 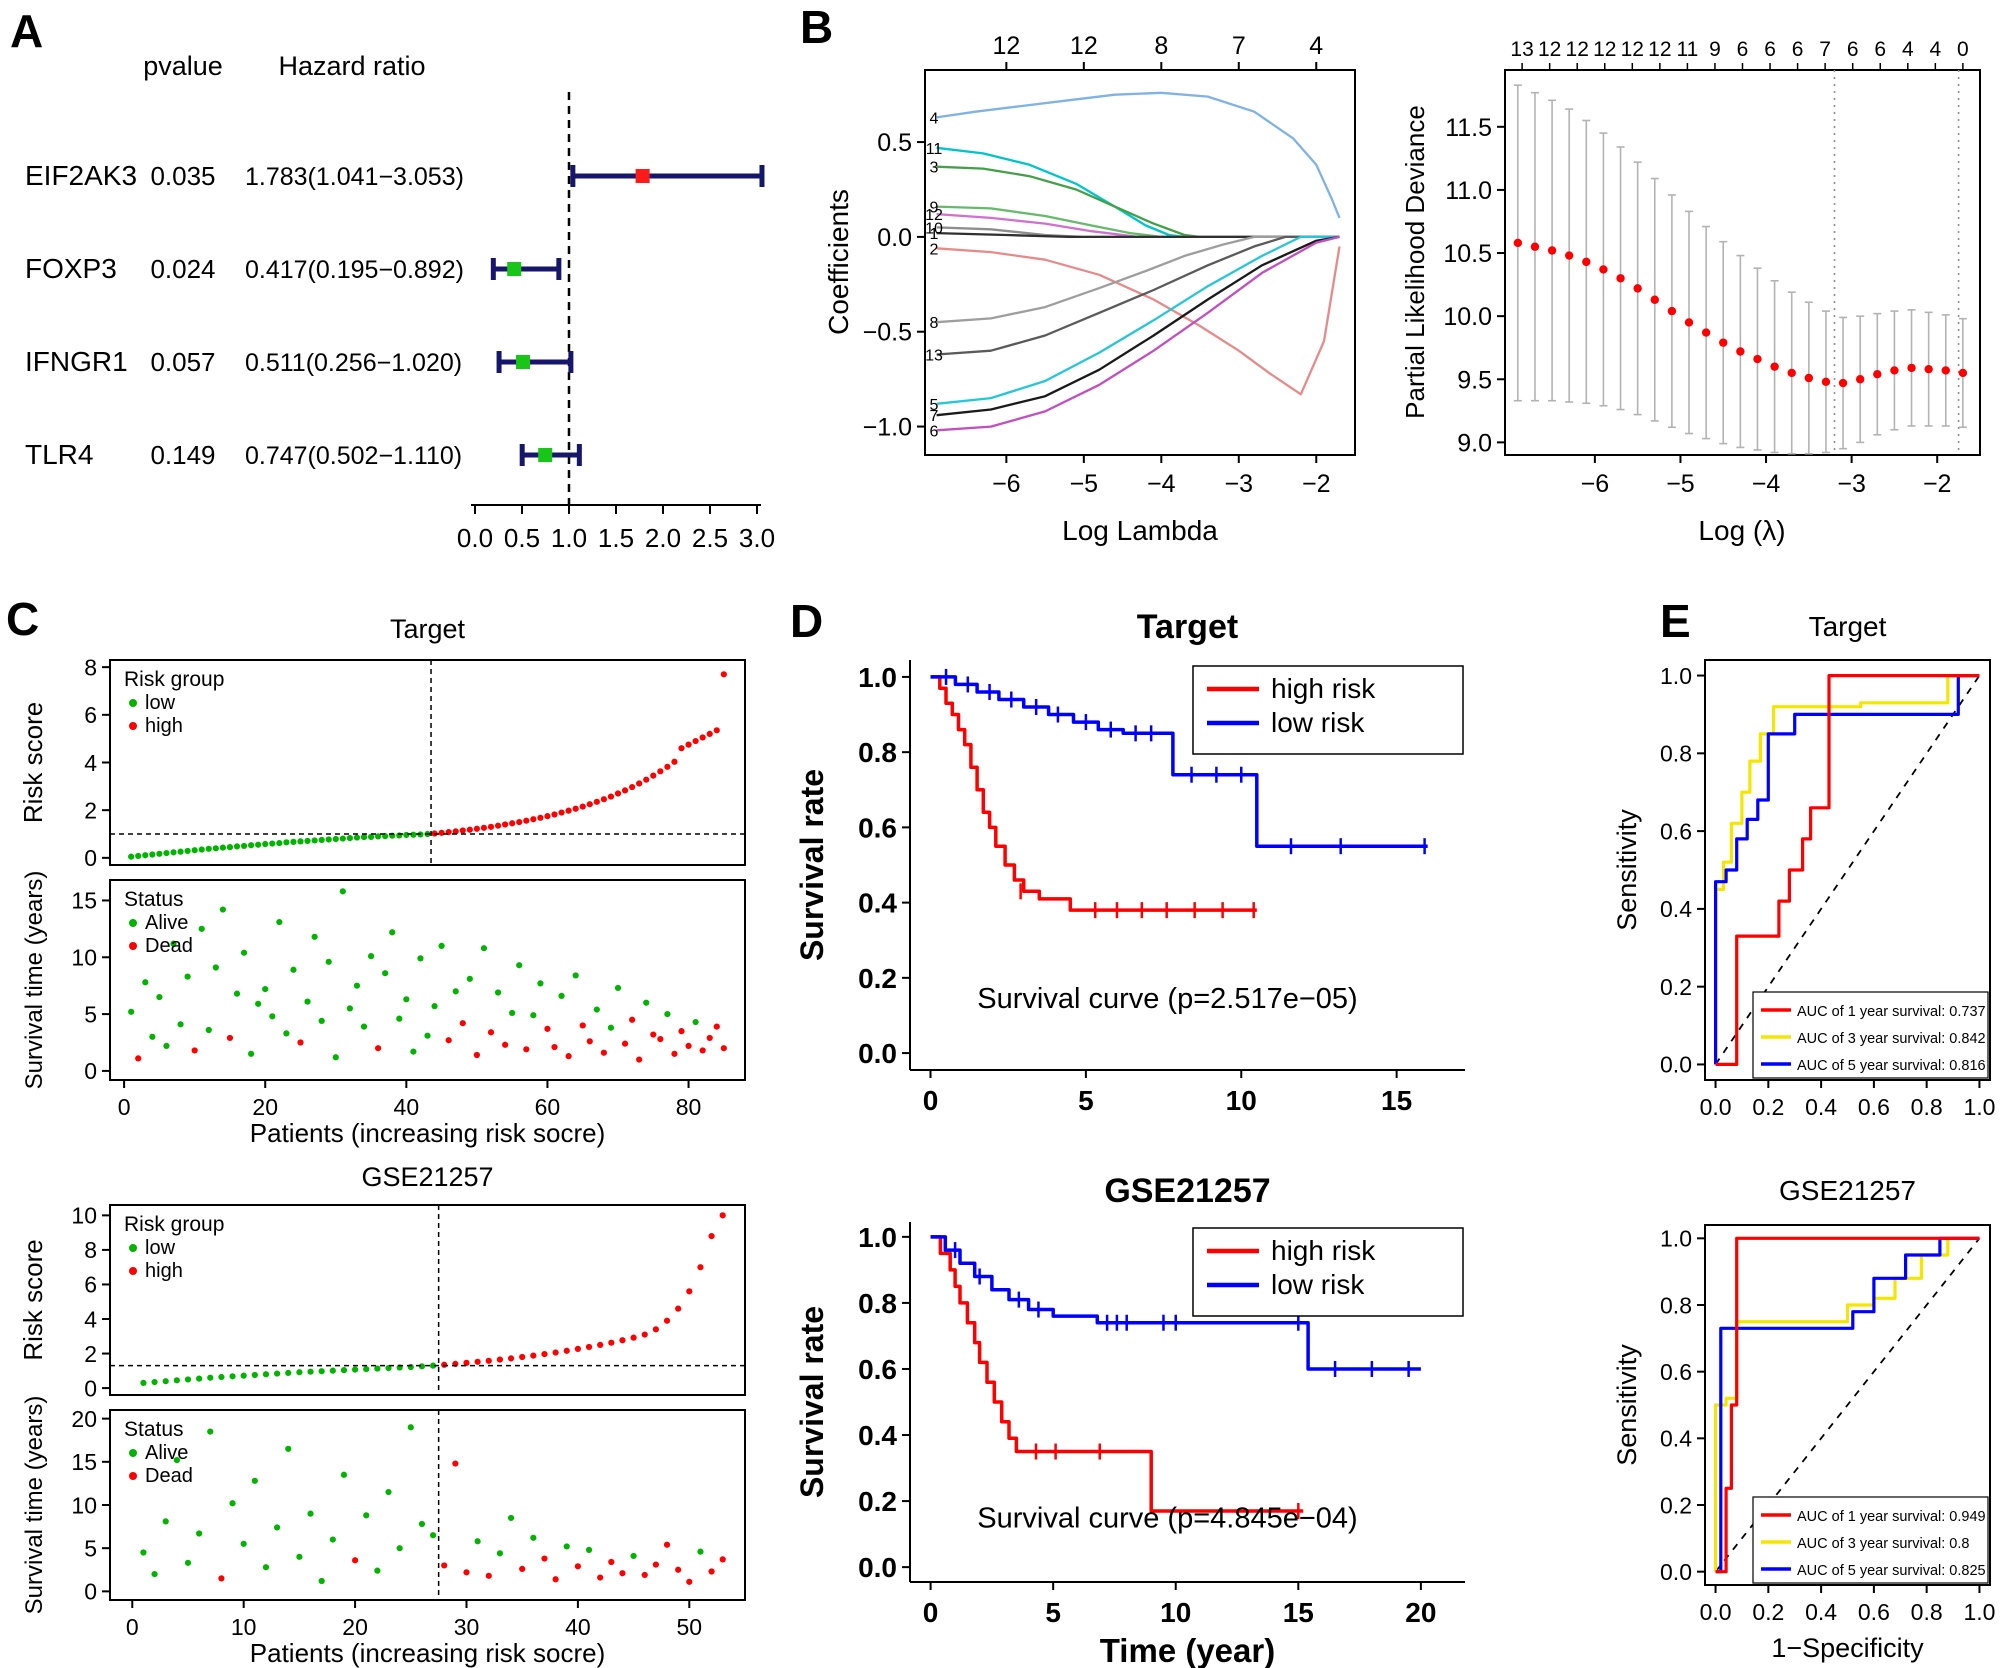 What do you see at coordinates (169, 1476) in the screenshot?
I see `svg-text: Dead` at bounding box center [169, 1476].